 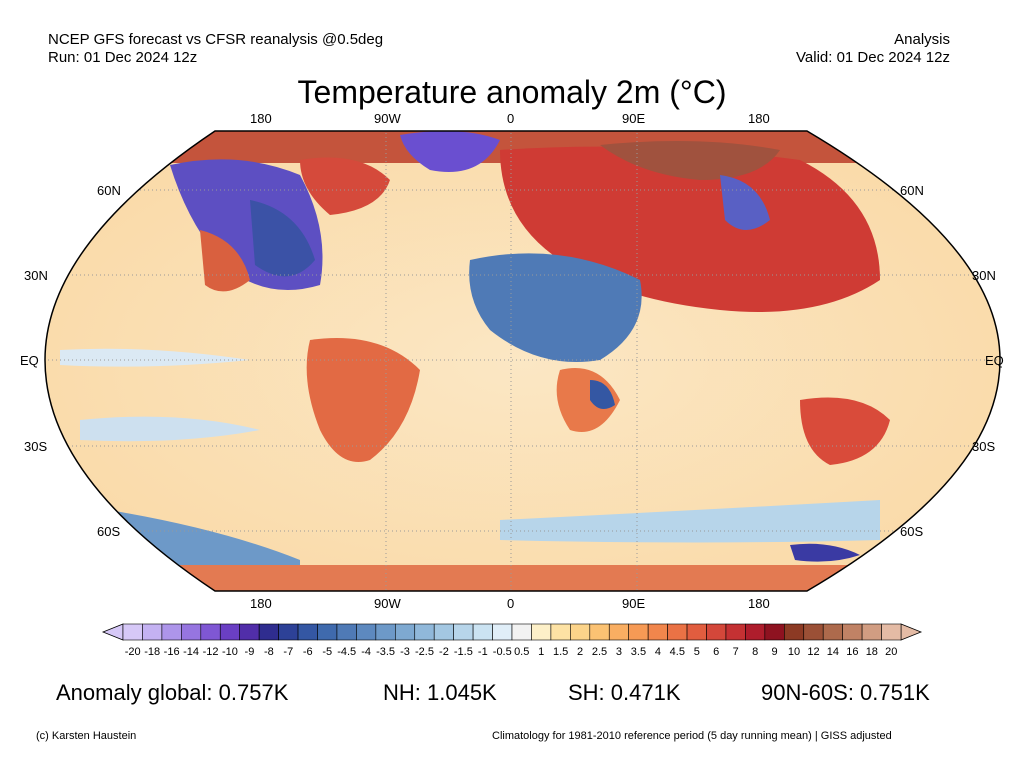 I want to click on lat-label-left: 30S, so click(x=36, y=446).